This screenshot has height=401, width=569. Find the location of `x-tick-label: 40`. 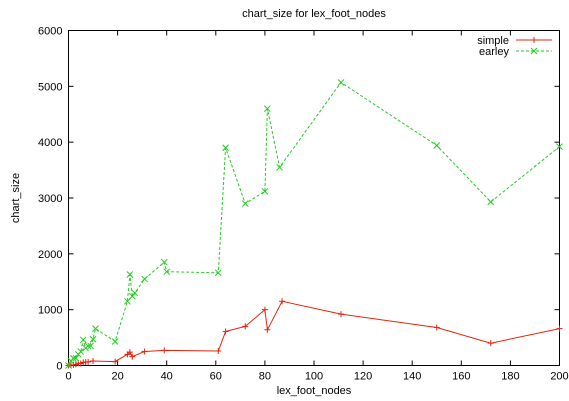

x-tick-label: 40 is located at coordinates (167, 377).